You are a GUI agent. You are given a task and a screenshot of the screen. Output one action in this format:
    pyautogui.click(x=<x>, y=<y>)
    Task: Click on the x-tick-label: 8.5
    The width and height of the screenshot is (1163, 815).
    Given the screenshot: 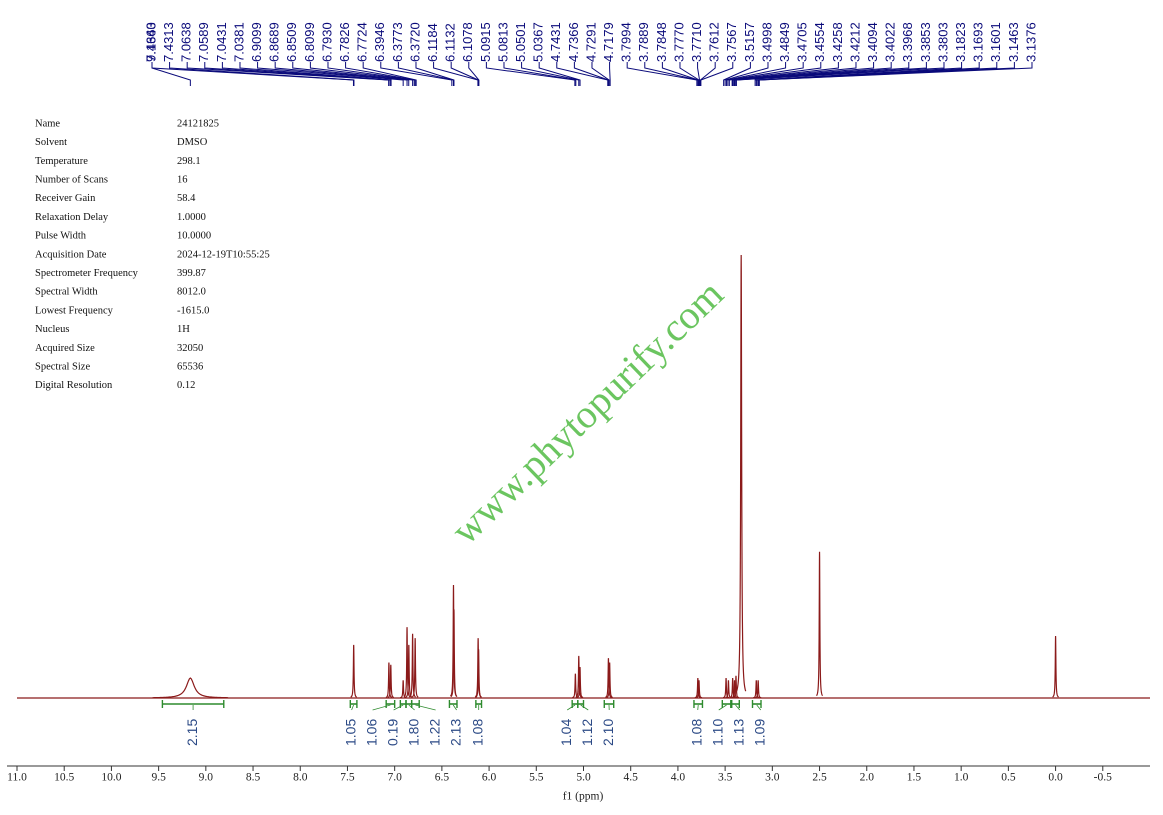 What is the action you would take?
    pyautogui.click(x=253, y=778)
    